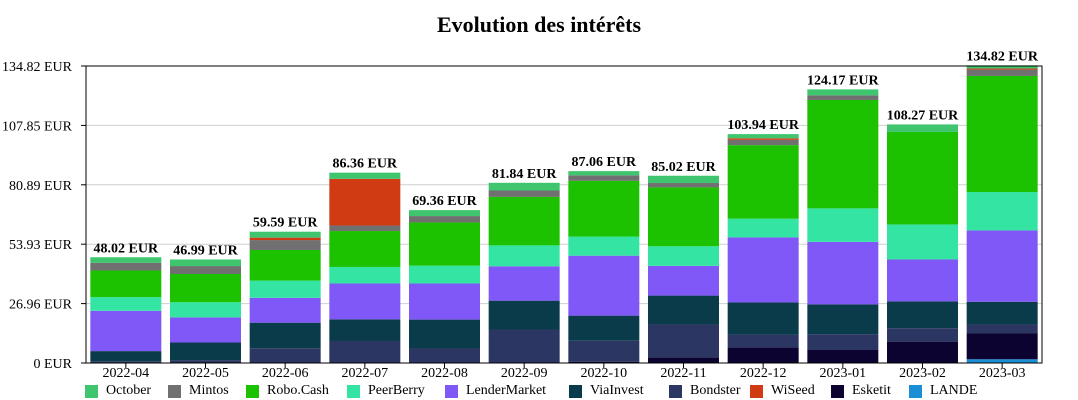 The width and height of the screenshot is (1078, 400). I want to click on total-label: 85.02 EUR, so click(683, 167).